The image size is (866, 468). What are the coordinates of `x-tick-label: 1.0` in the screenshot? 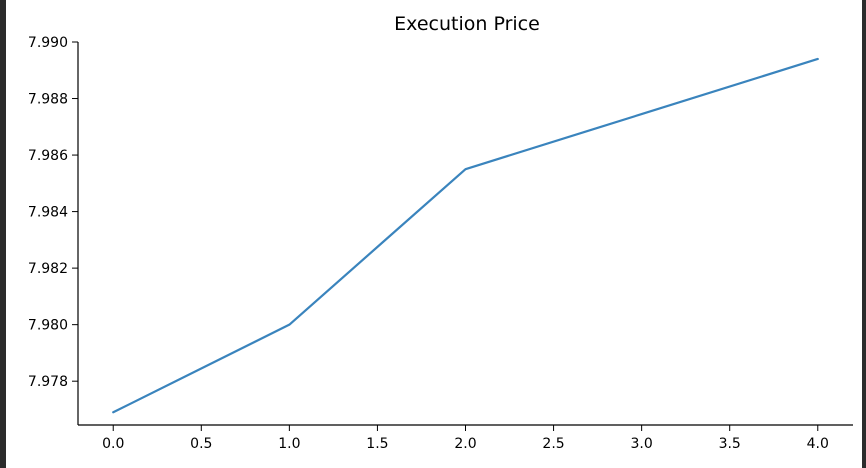 It's located at (289, 444).